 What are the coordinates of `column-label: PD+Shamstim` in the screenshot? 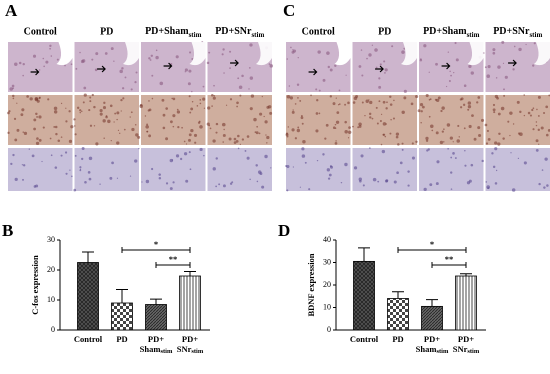 It's located at (451, 32).